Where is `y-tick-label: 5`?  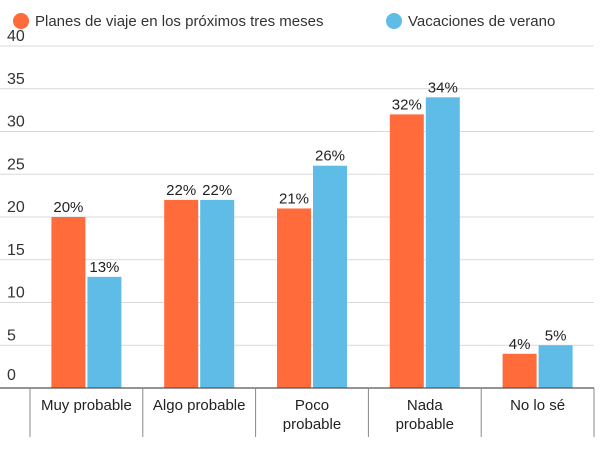
y-tick-label: 5 is located at coordinates (11, 335).